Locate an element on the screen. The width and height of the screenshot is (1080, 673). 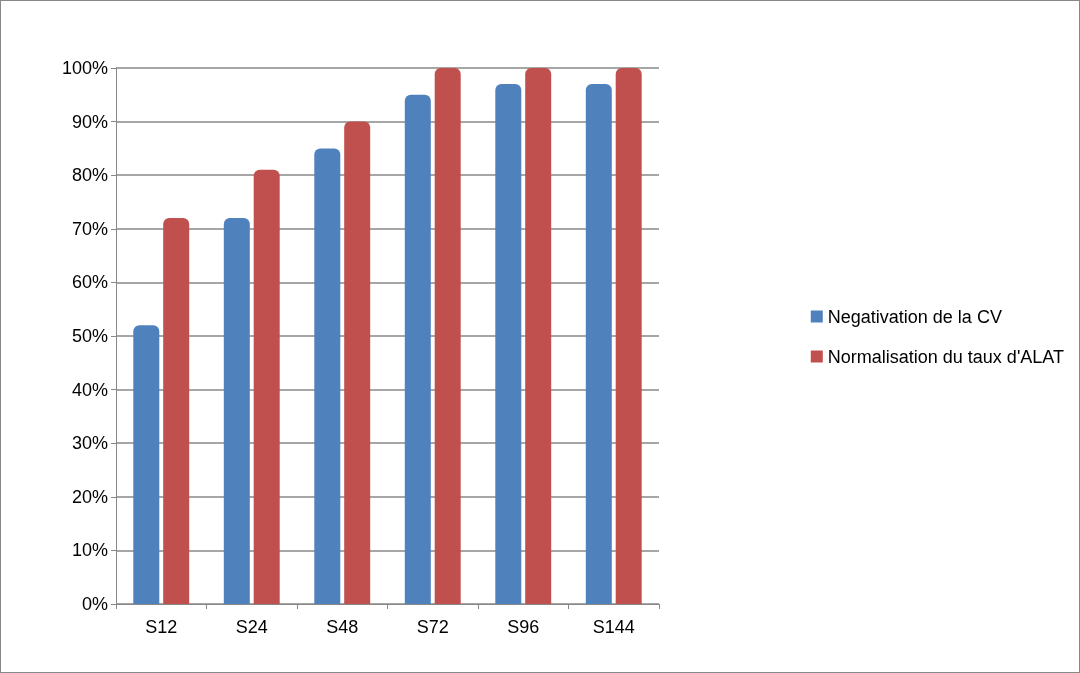
y-tick-label: 30% is located at coordinates (89, 443).